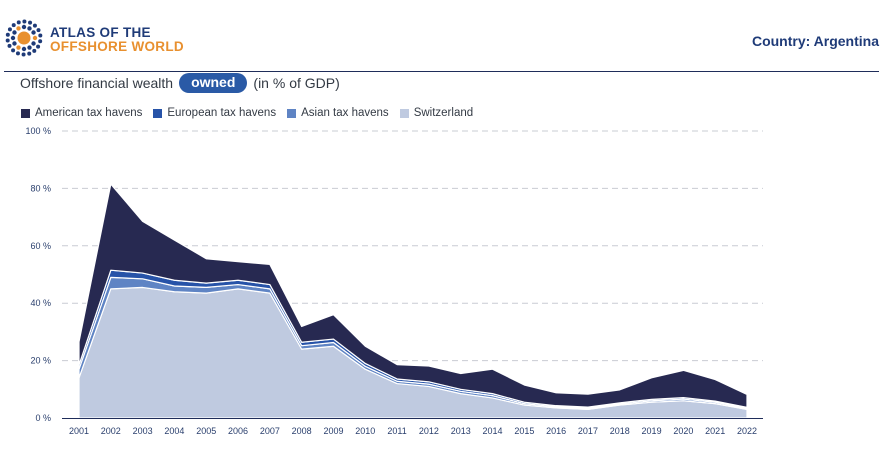 This screenshot has width=887, height=465. What do you see at coordinates (302, 431) in the screenshot?
I see `x-tick-label: 2008` at bounding box center [302, 431].